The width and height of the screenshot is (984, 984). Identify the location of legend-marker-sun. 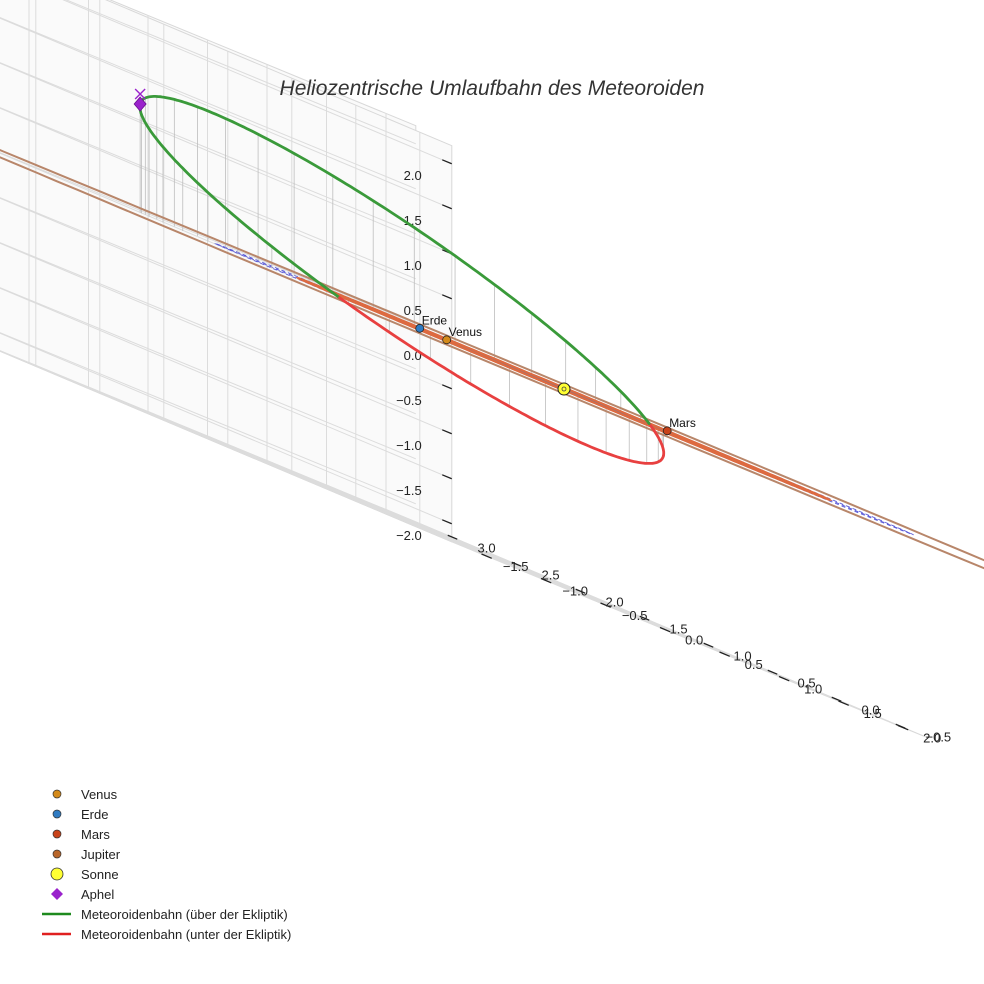
(57, 874).